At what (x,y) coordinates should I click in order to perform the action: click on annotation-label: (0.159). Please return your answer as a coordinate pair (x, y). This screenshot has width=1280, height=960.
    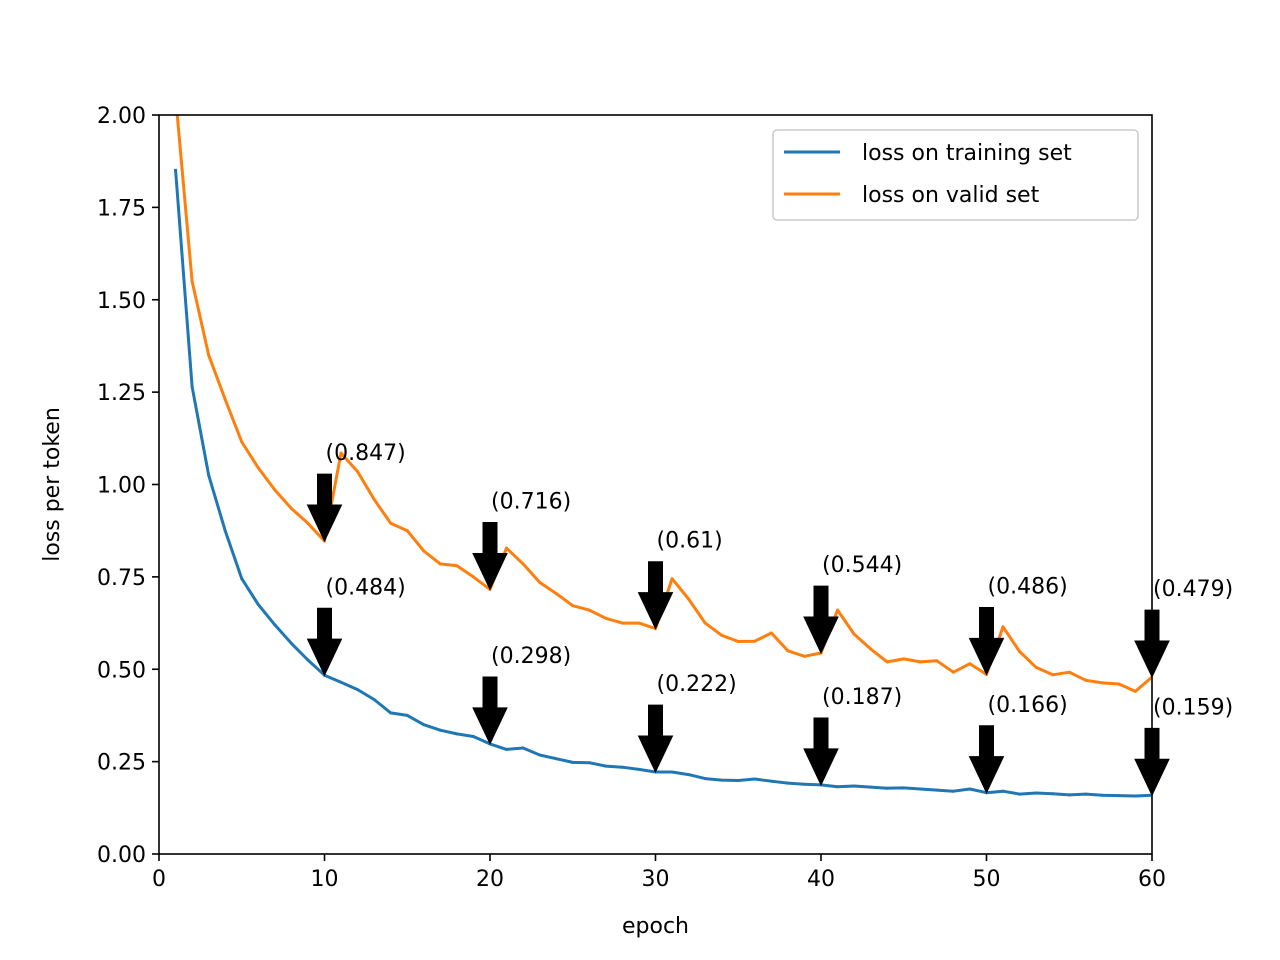
    Looking at the image, I should click on (1193, 707).